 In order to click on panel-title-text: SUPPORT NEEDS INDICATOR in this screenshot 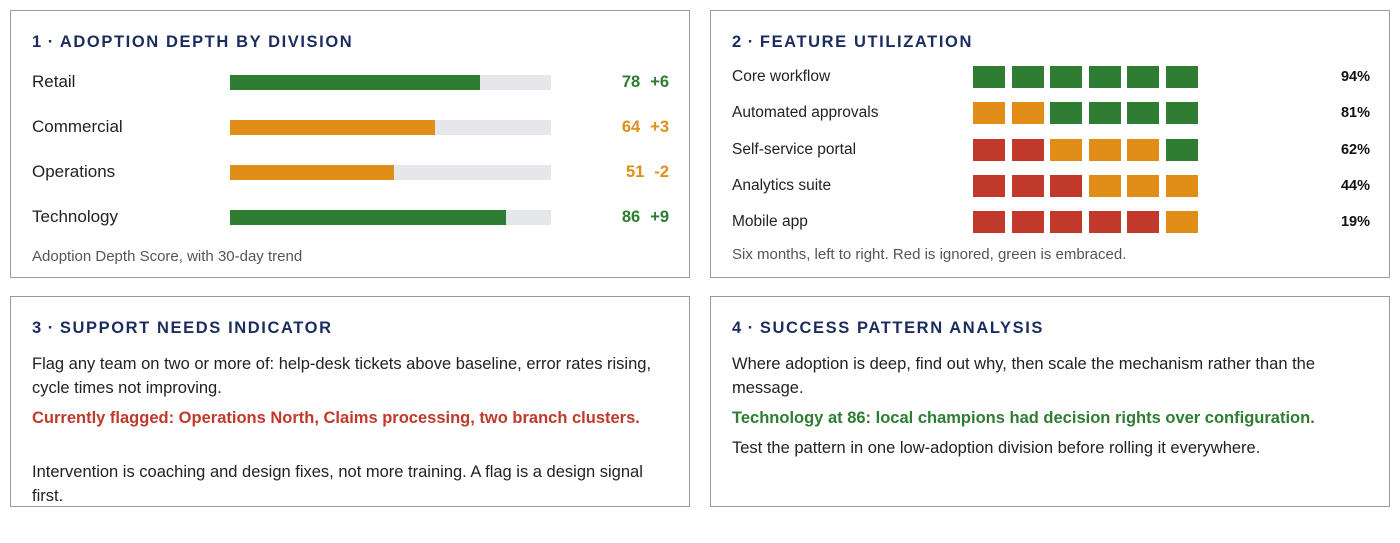, I will do `click(196, 328)`.